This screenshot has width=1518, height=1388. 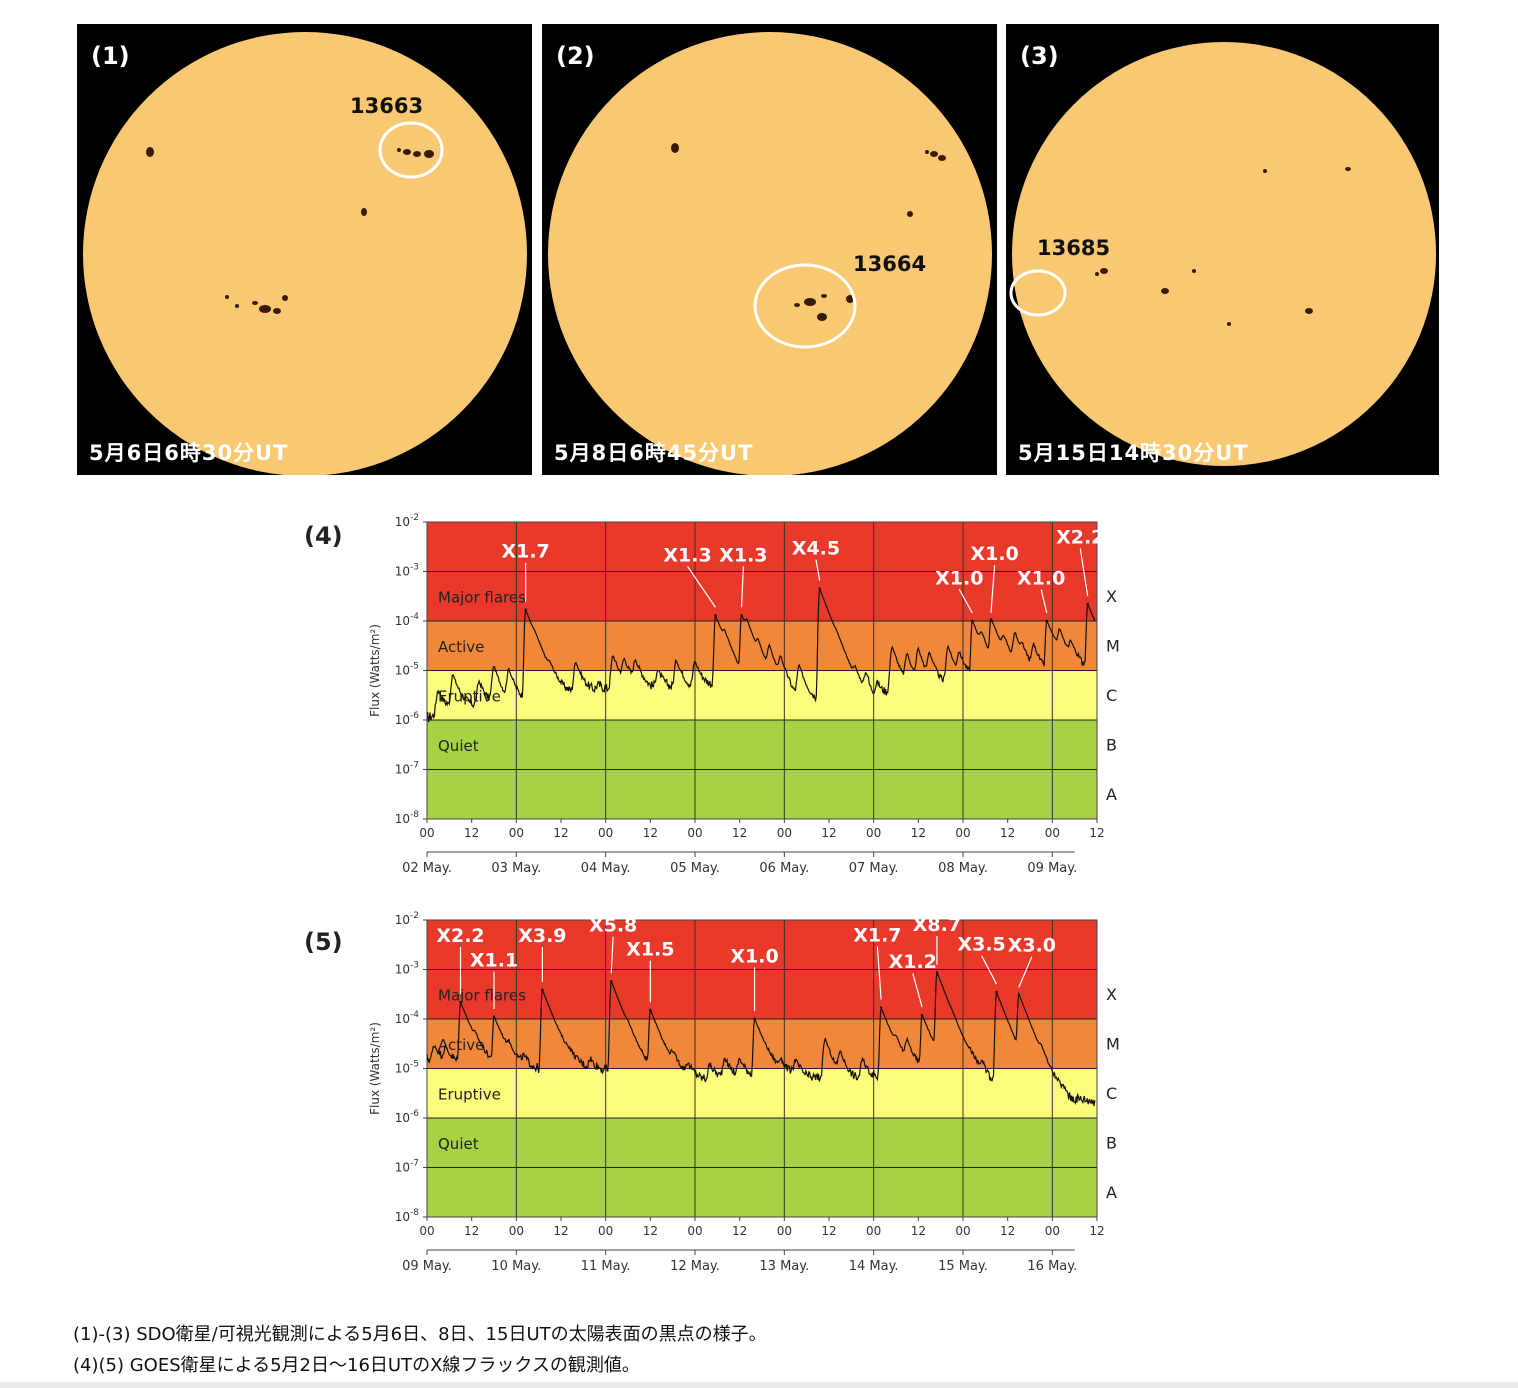 I want to click on band-label: Quiet, so click(x=458, y=1144).